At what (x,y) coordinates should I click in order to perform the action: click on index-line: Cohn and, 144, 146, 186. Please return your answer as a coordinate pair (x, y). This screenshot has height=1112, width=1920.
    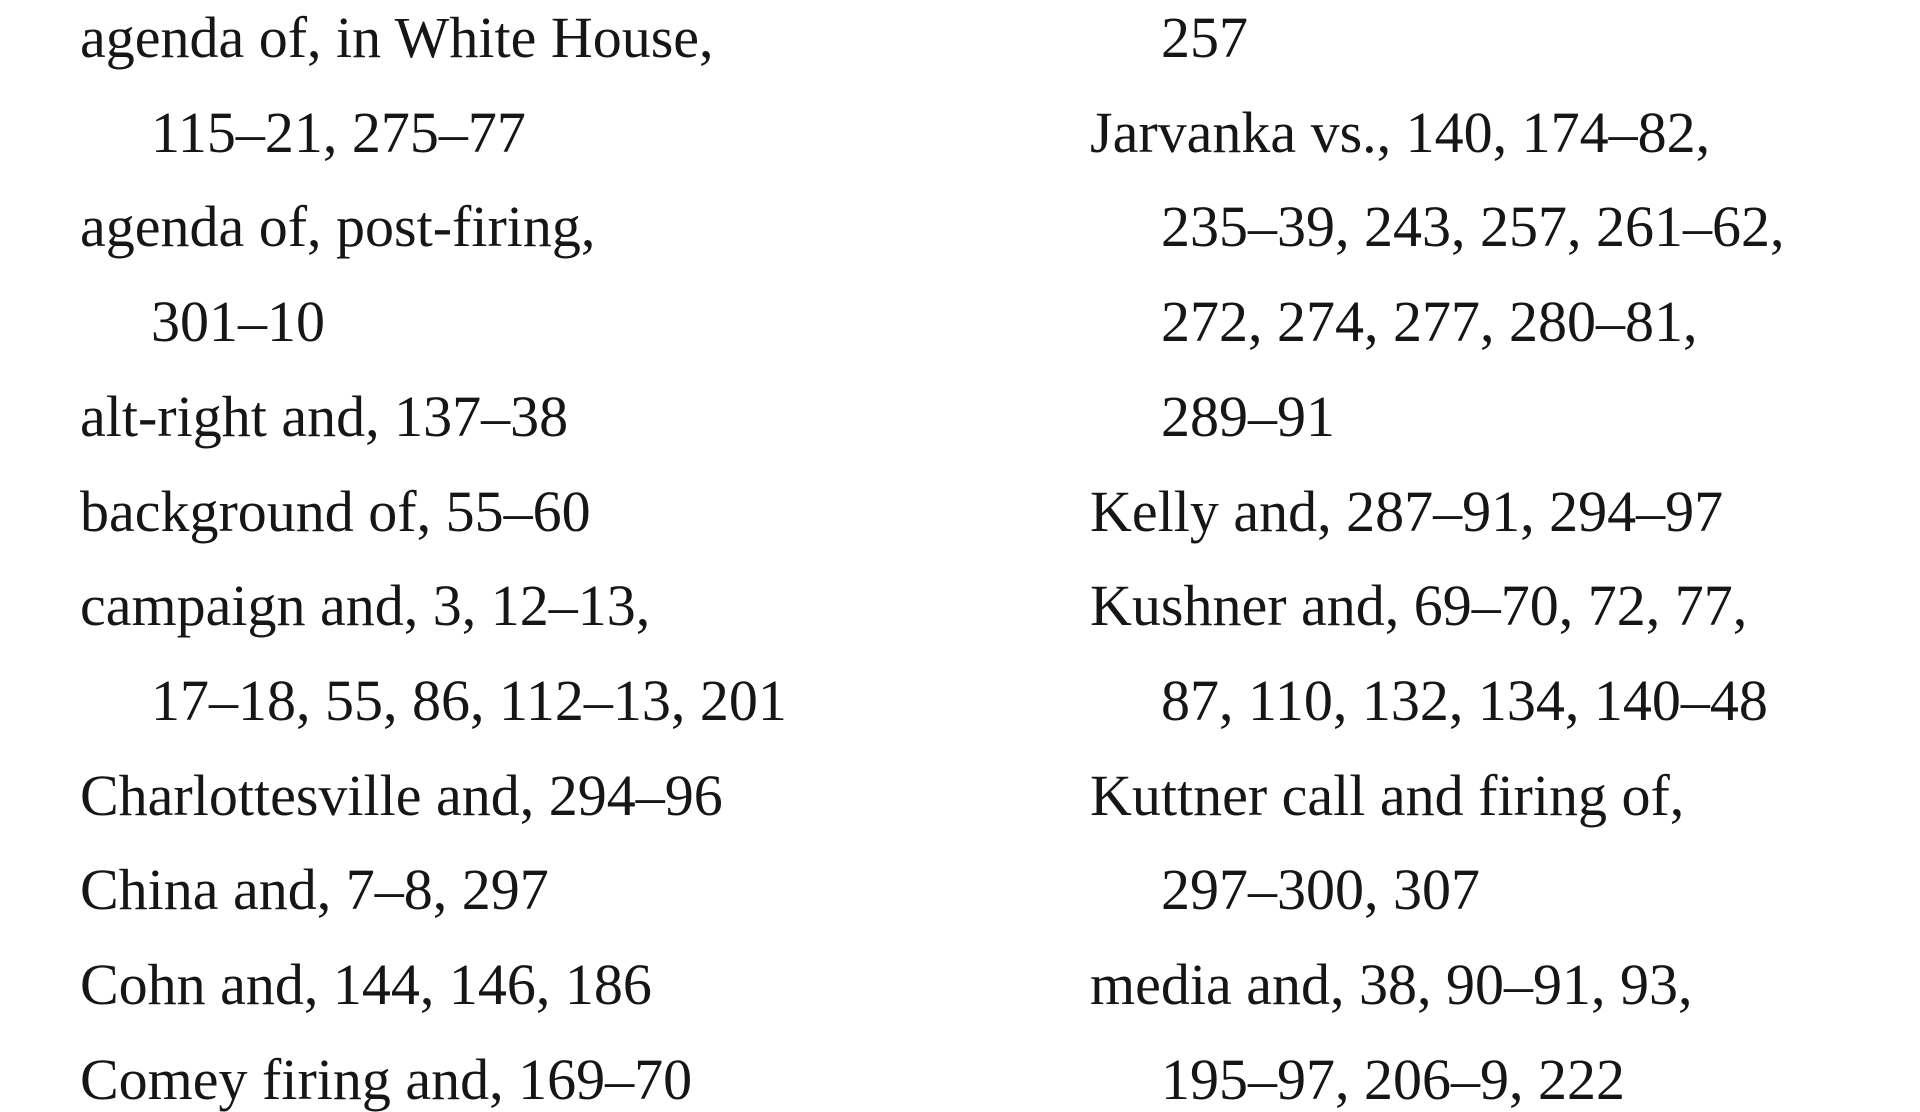
    Looking at the image, I should click on (366, 984).